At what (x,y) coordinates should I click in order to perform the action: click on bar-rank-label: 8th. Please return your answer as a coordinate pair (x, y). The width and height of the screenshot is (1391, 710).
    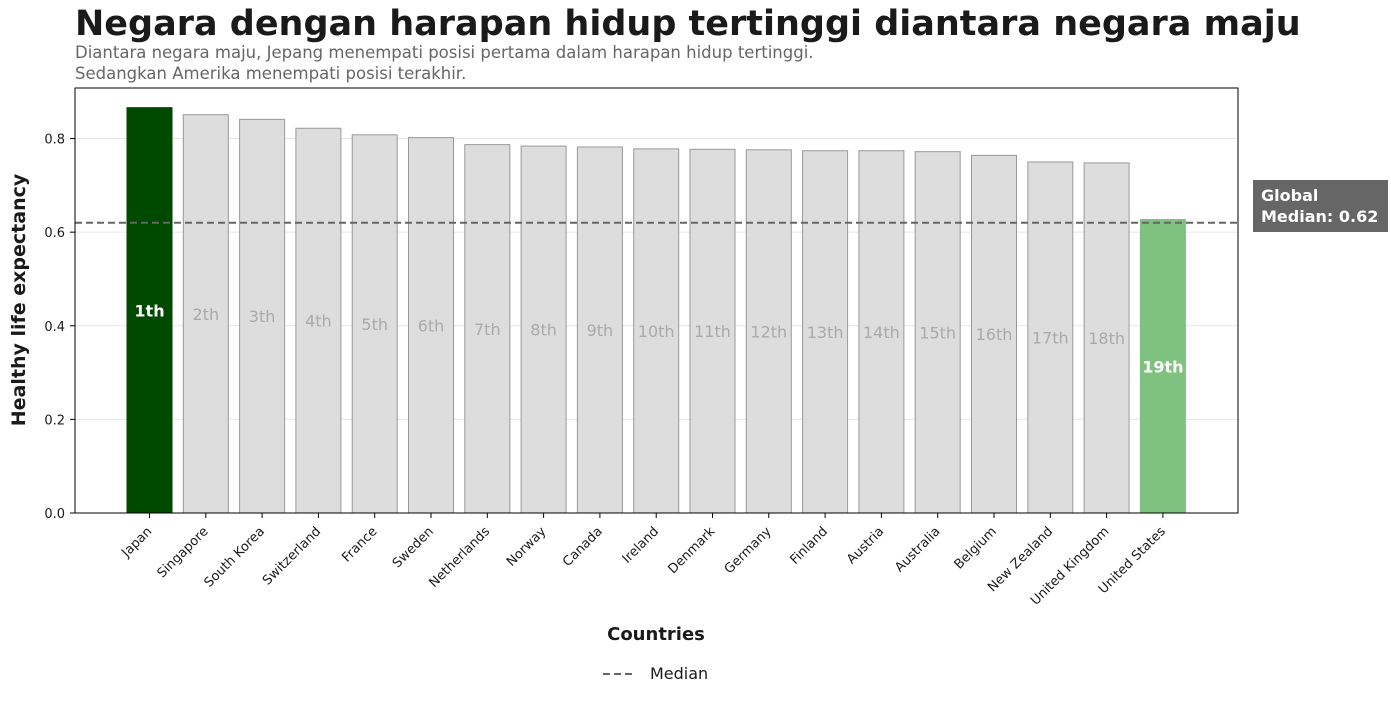
    Looking at the image, I should click on (543, 330).